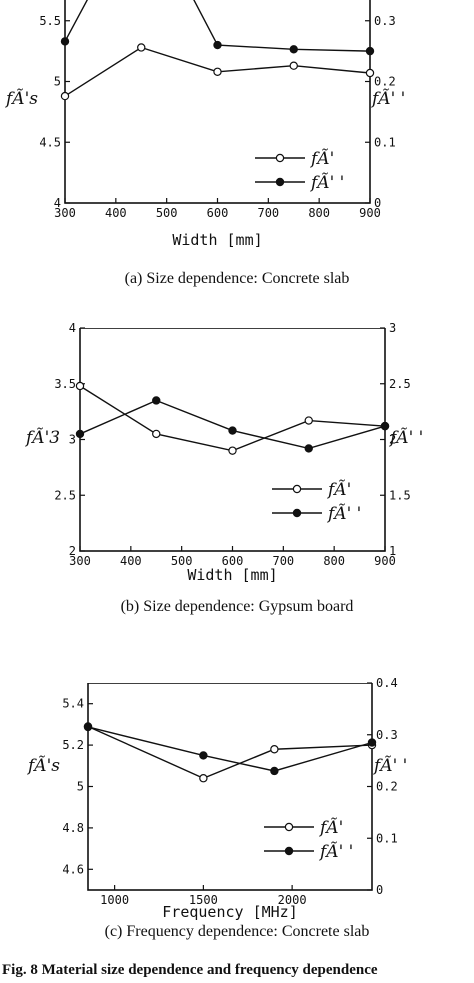 This screenshot has height=983, width=474. Describe the element at coordinates (42, 437) in the screenshot. I see `y-left-axis-label: fÃ'3` at that location.